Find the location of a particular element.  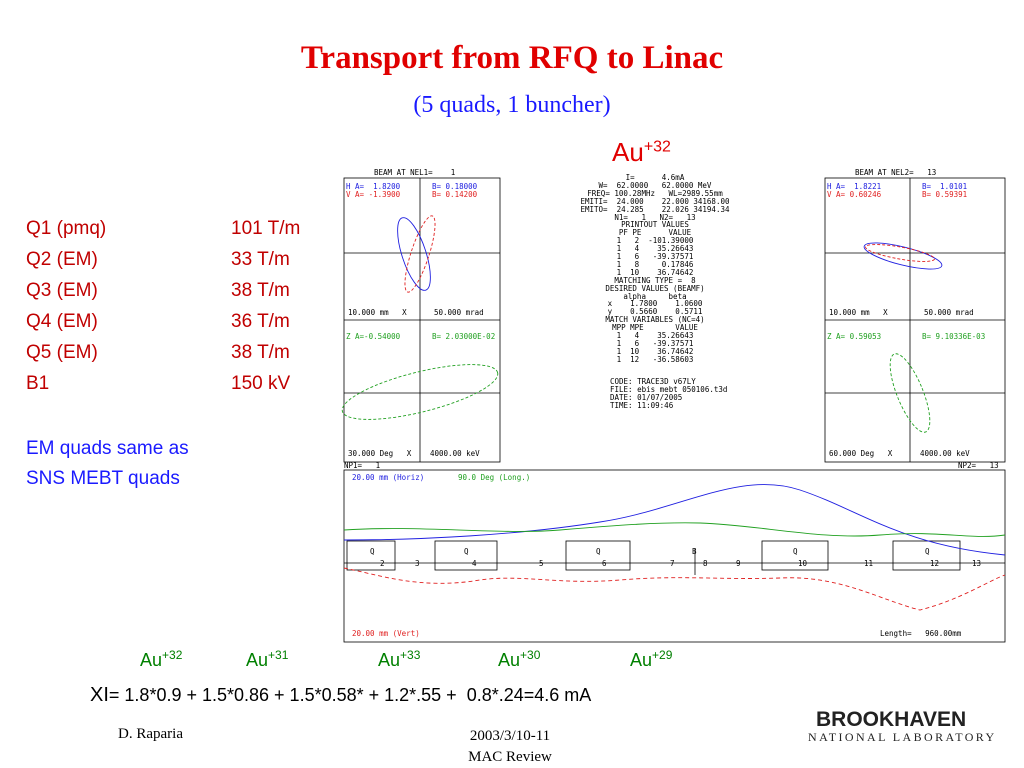

twiss-z: B= 2.03000E-02 is located at coordinates (464, 336).